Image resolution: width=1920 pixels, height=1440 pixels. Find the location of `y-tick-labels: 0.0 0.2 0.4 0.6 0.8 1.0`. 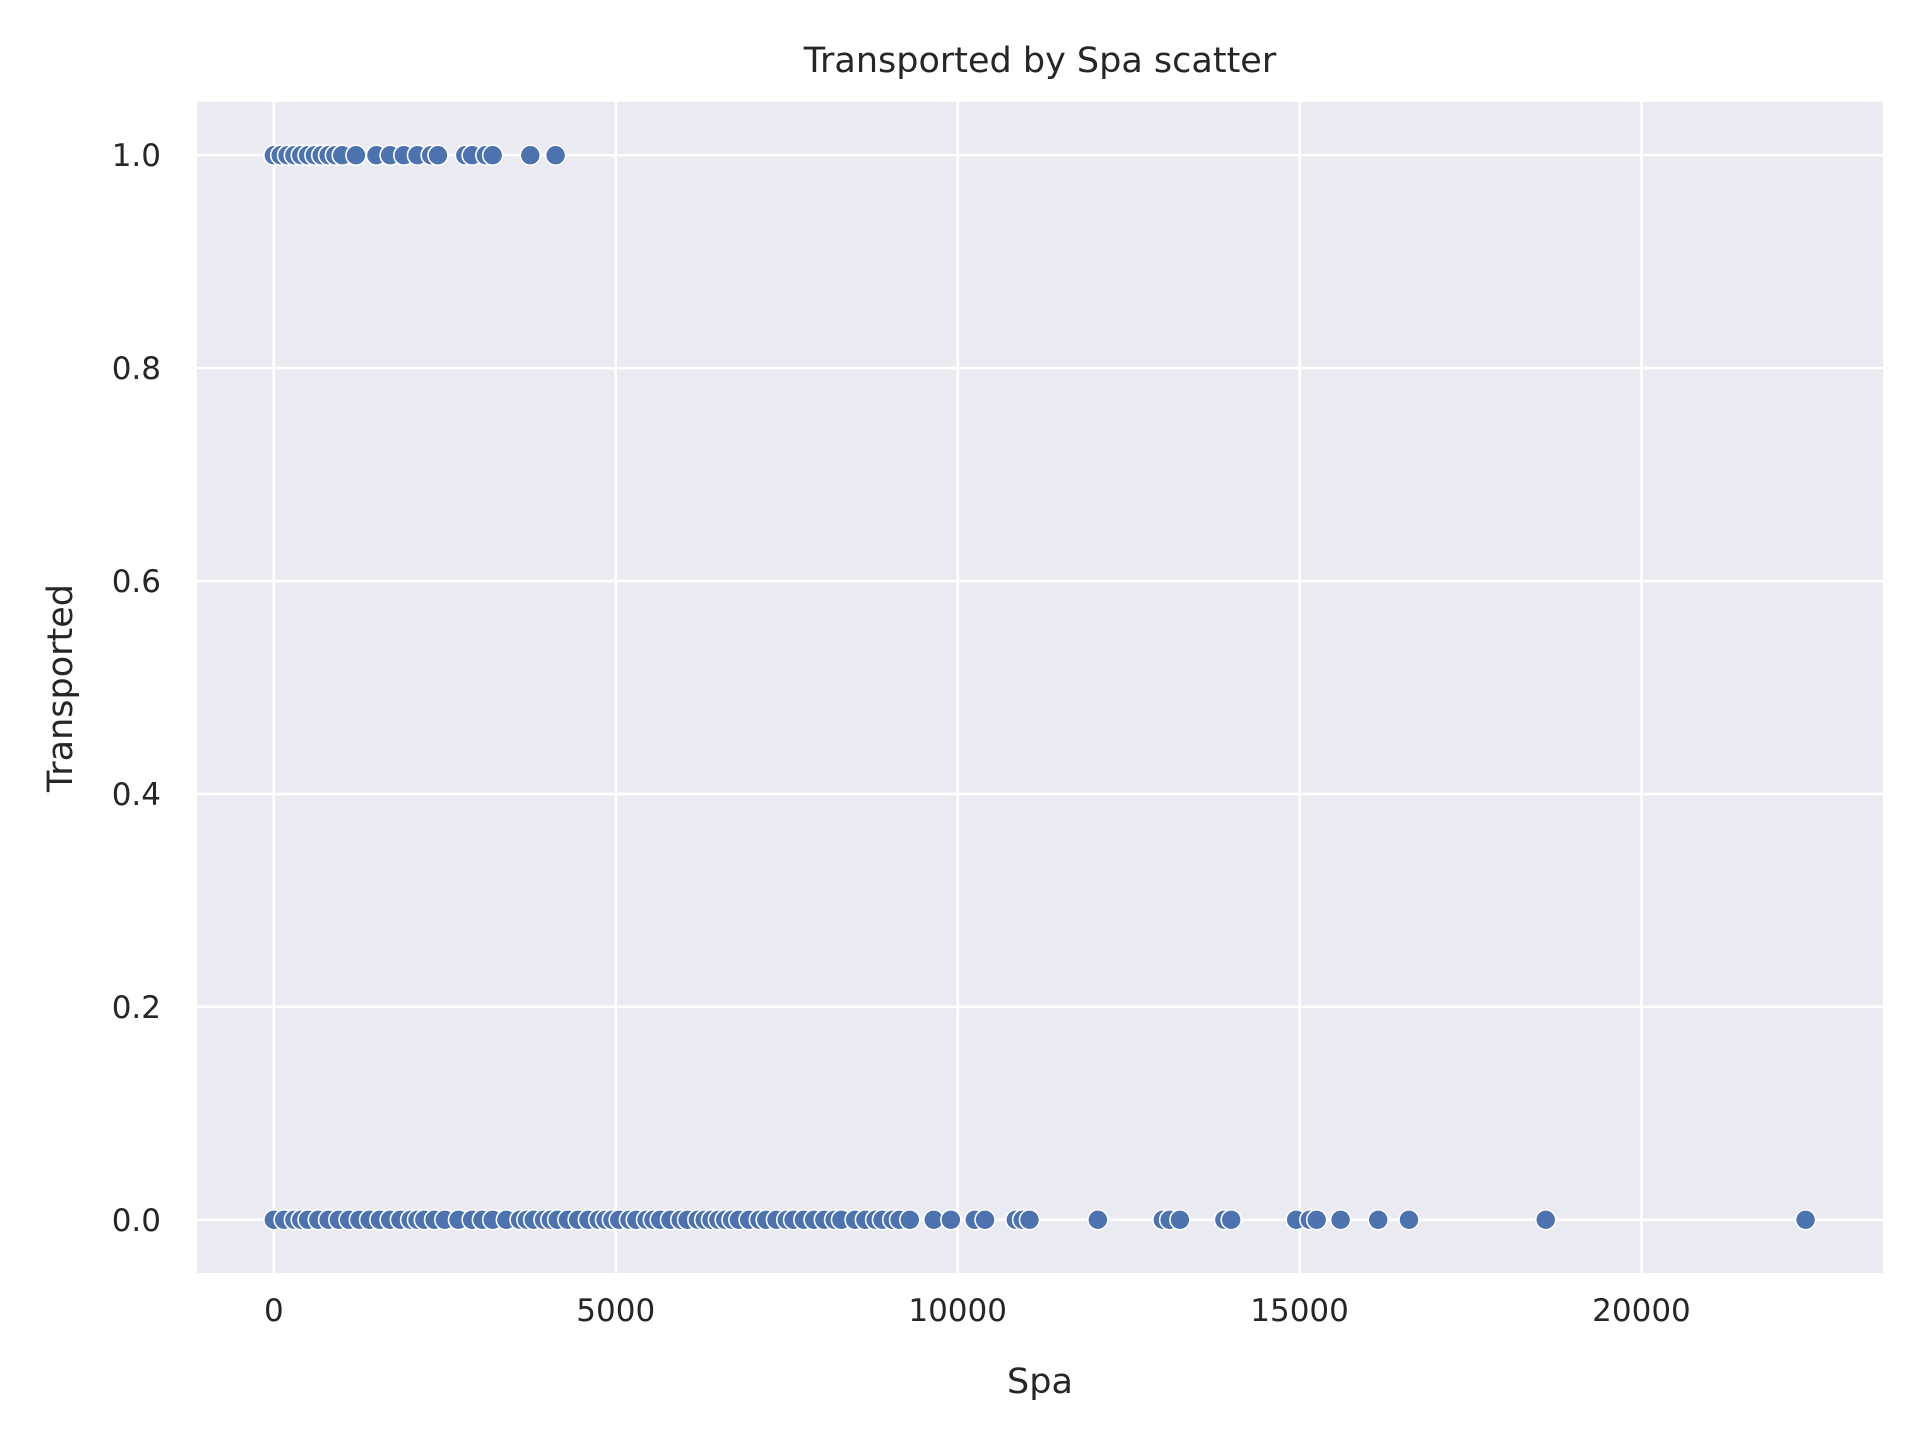

y-tick-labels: 0.0 0.2 0.4 0.6 0.8 1.0 is located at coordinates (136, 688).